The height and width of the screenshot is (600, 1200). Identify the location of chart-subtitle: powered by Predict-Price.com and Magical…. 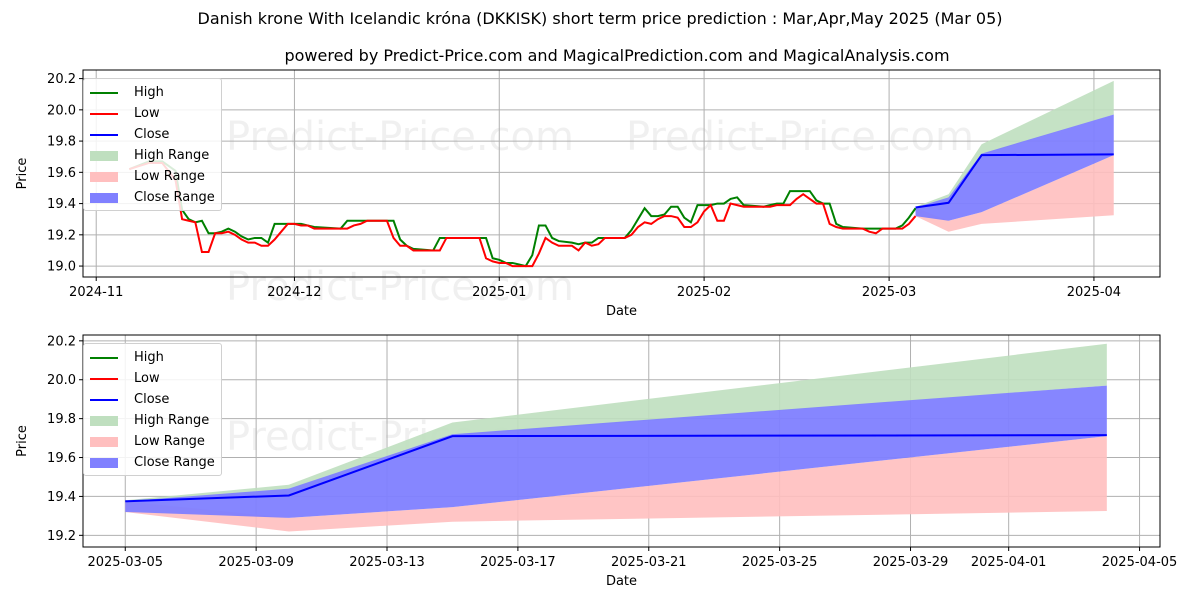
(617, 55).